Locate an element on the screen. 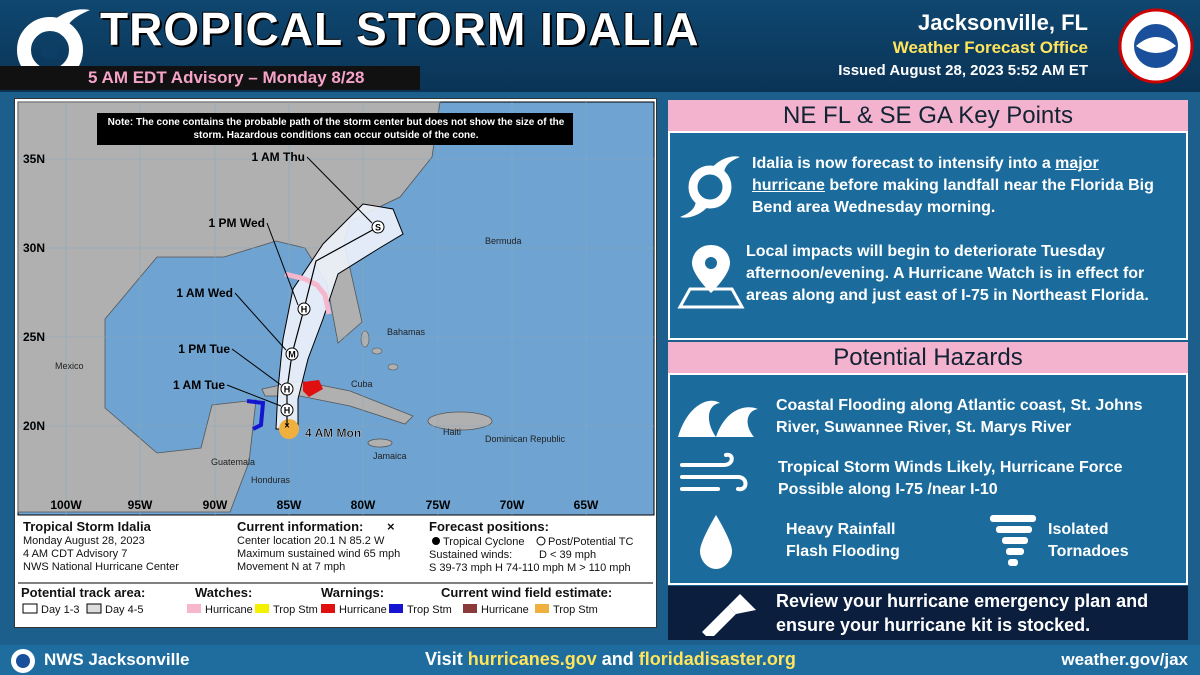 The height and width of the screenshot is (675, 1200). legend-text: Current information: is located at coordinates (300, 526).